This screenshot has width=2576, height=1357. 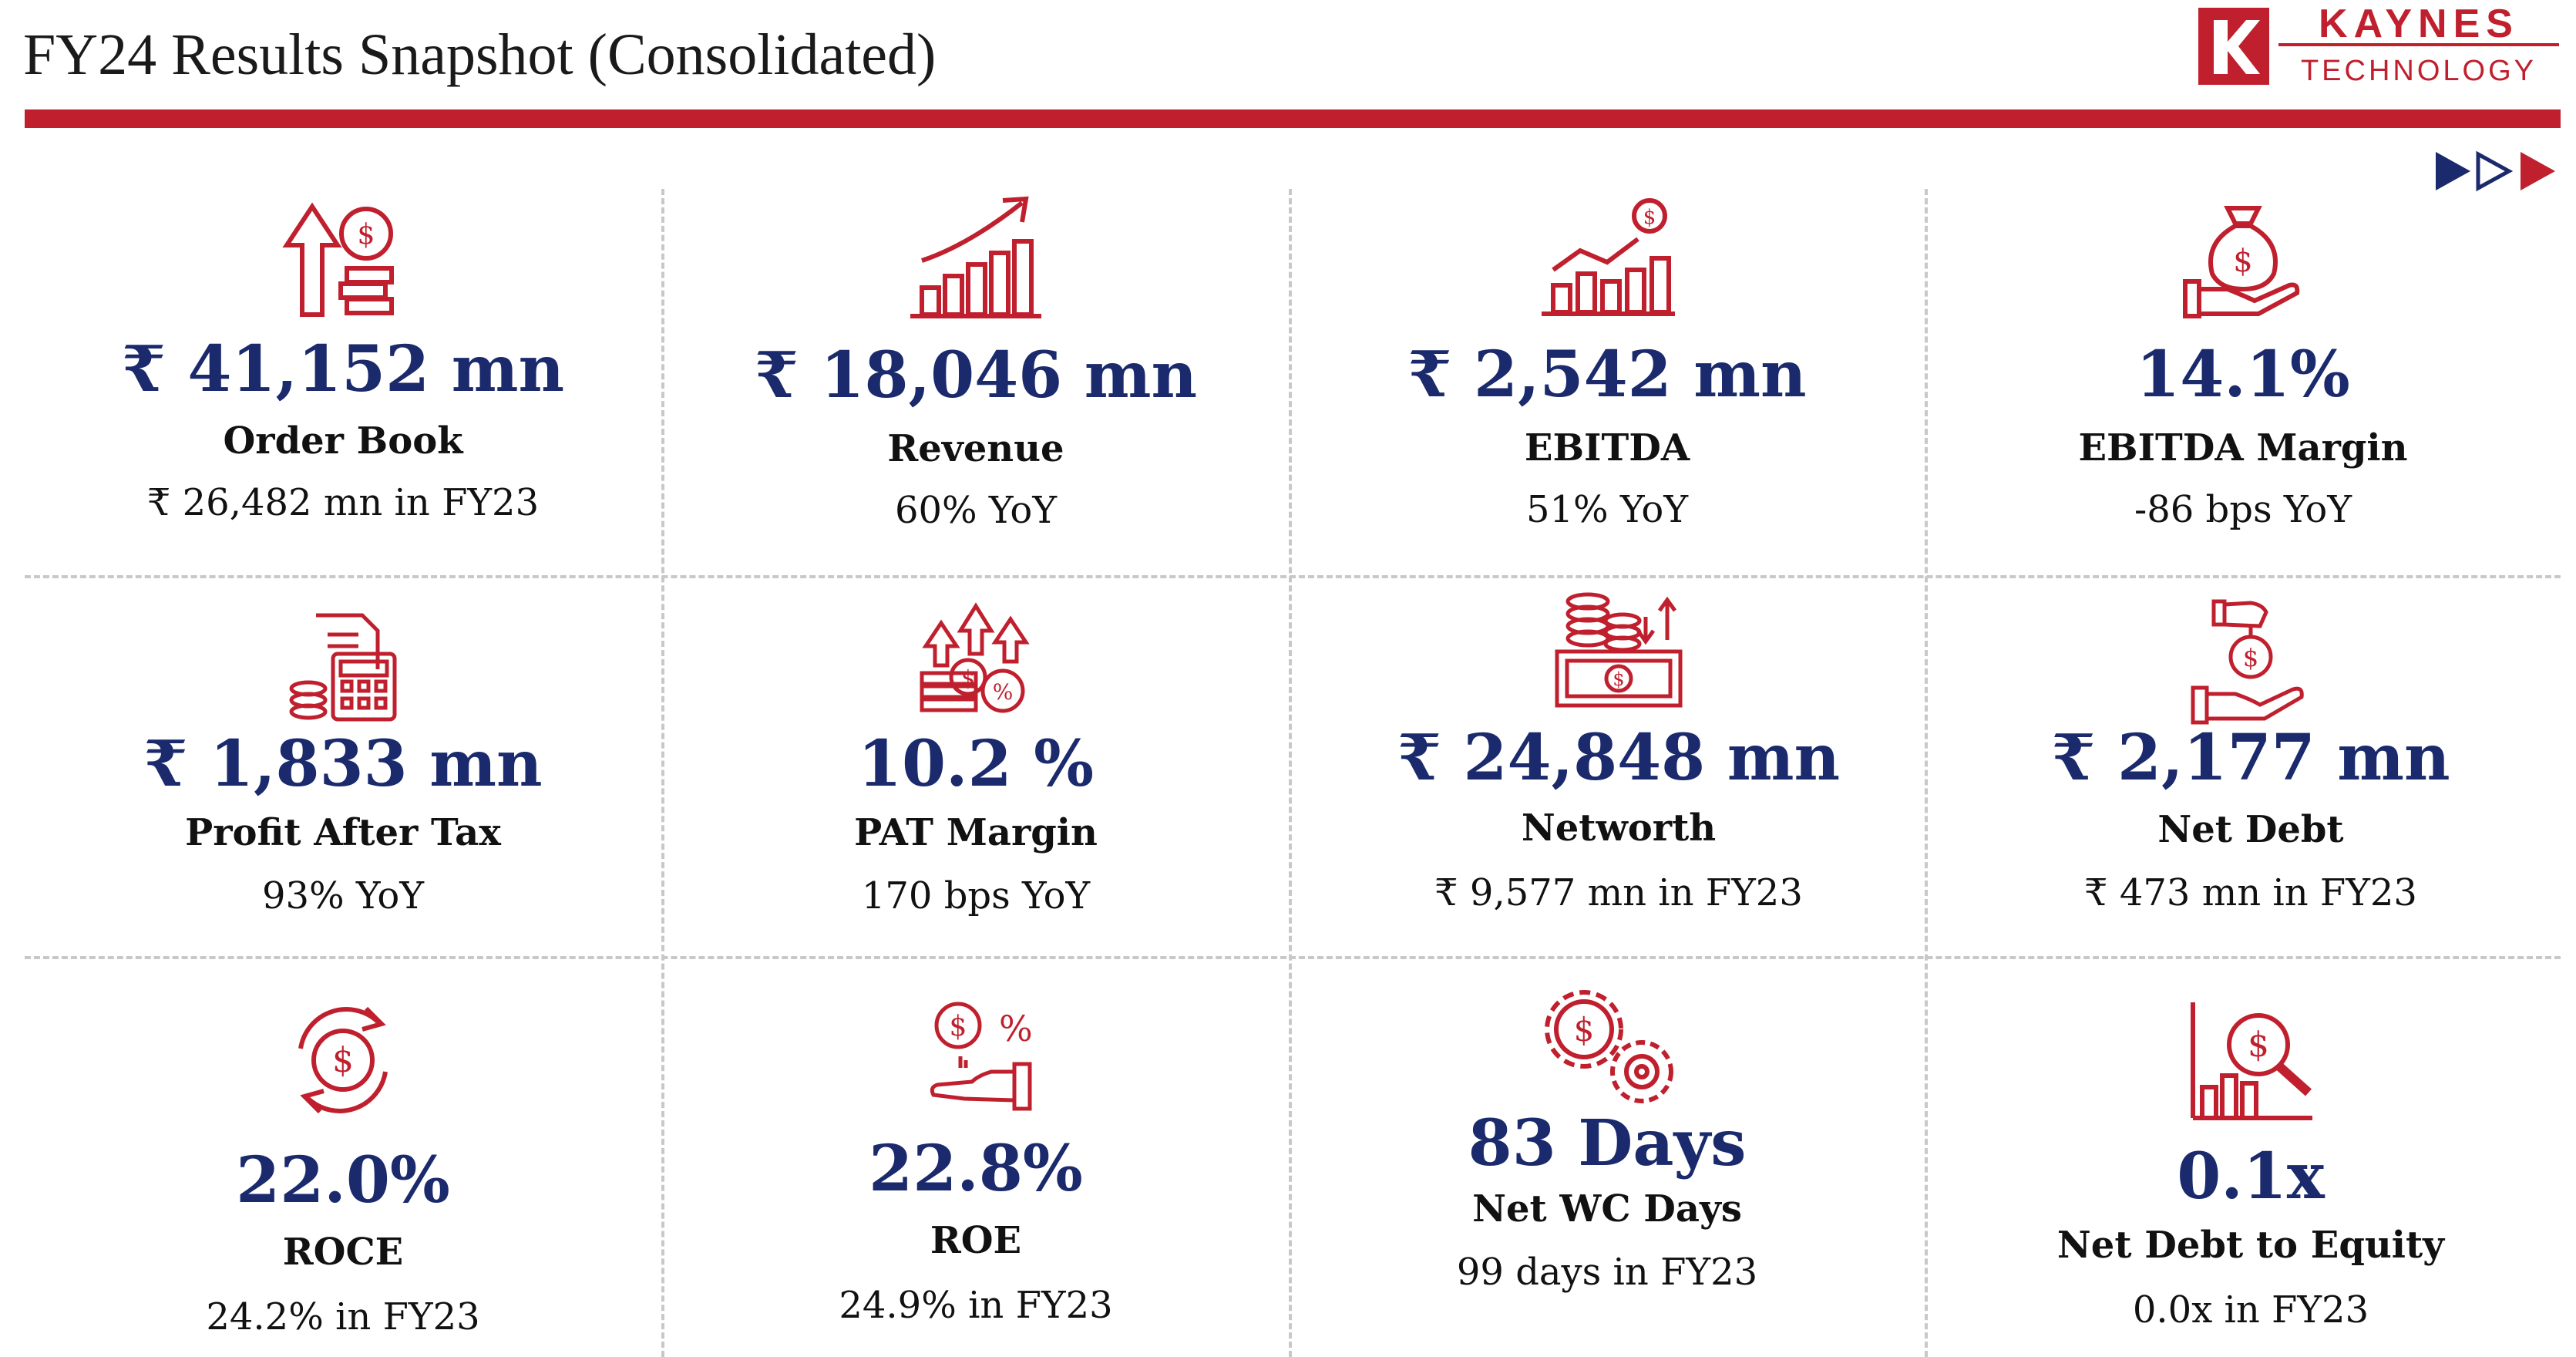 What do you see at coordinates (976, 510) in the screenshot?
I see `kpi-sub: 60% YoY` at bounding box center [976, 510].